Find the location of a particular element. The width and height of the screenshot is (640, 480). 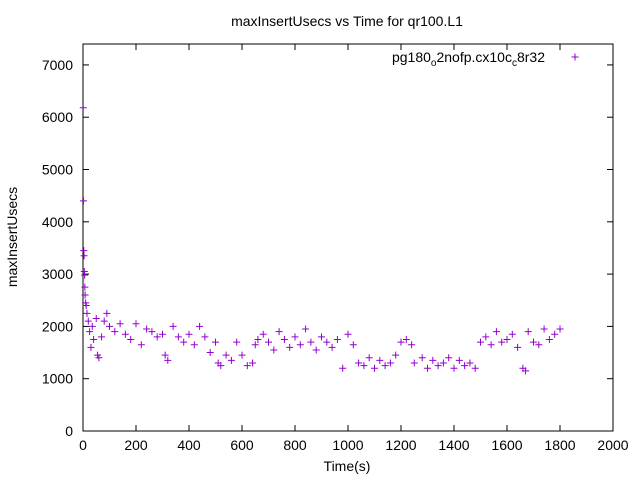

x-tick-label: 2000 is located at coordinates (612, 445).